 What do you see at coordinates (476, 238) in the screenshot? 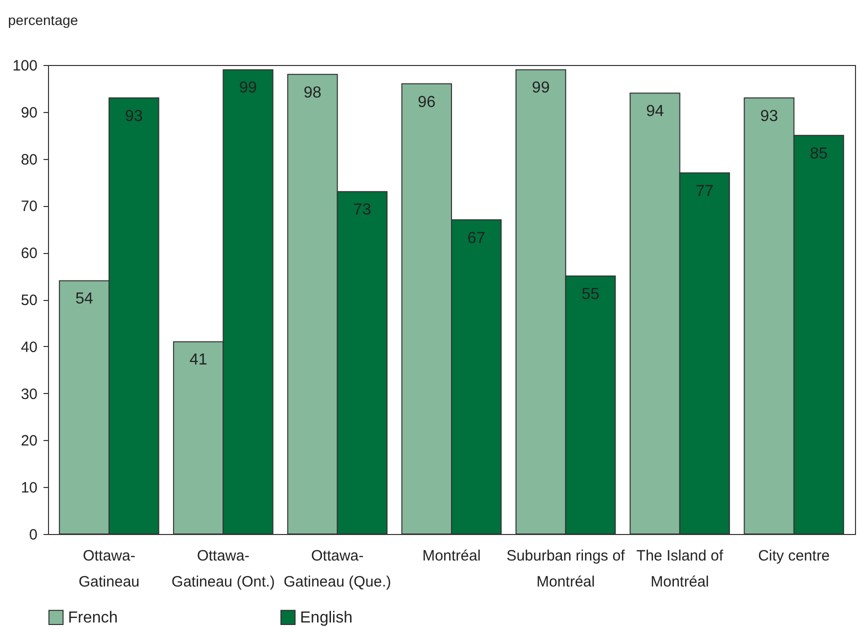
I see `data-label: 67` at bounding box center [476, 238].